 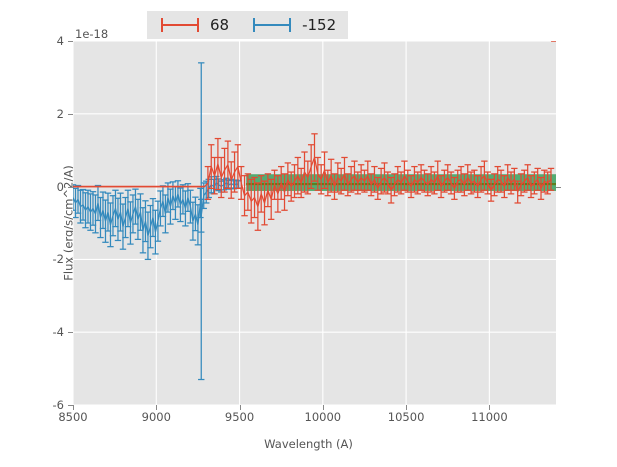 What do you see at coordinates (239, 417) in the screenshot?
I see `x-tick-label: 9500` at bounding box center [239, 417].